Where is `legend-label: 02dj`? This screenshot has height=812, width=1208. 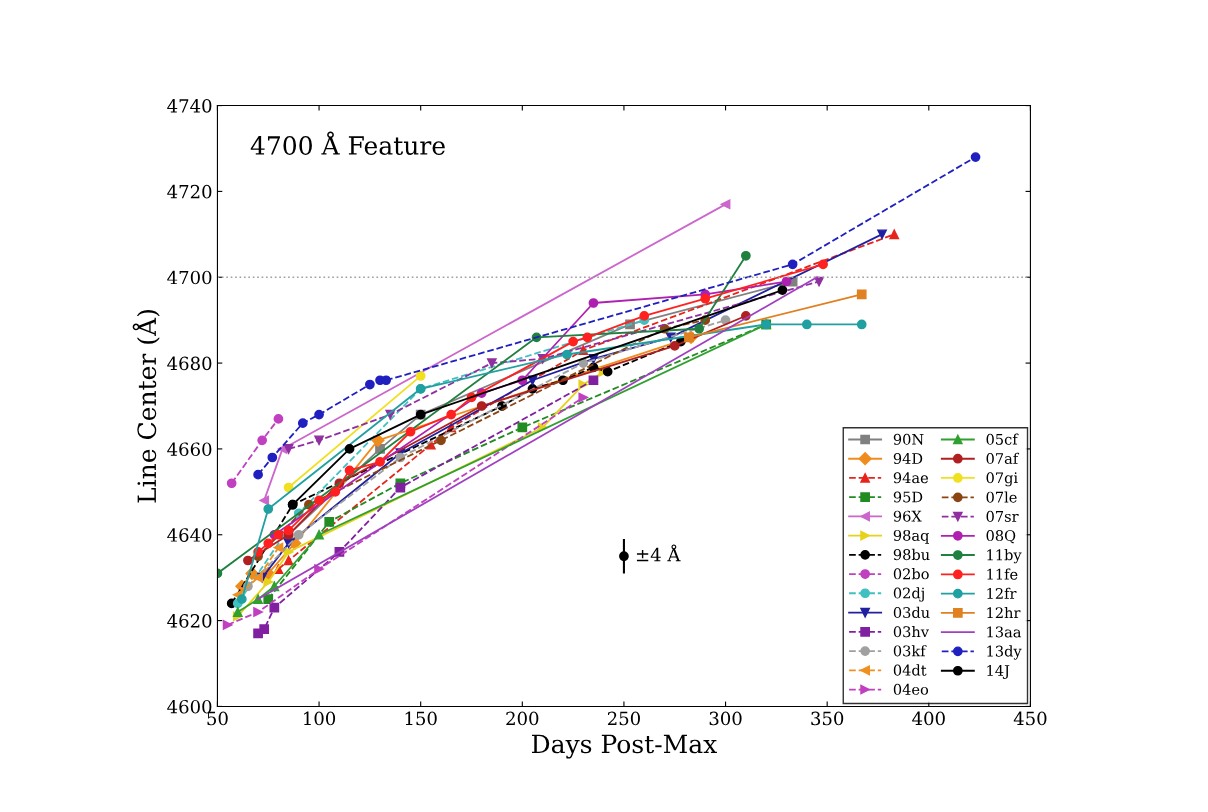 legend-label: 02dj is located at coordinates (908, 594).